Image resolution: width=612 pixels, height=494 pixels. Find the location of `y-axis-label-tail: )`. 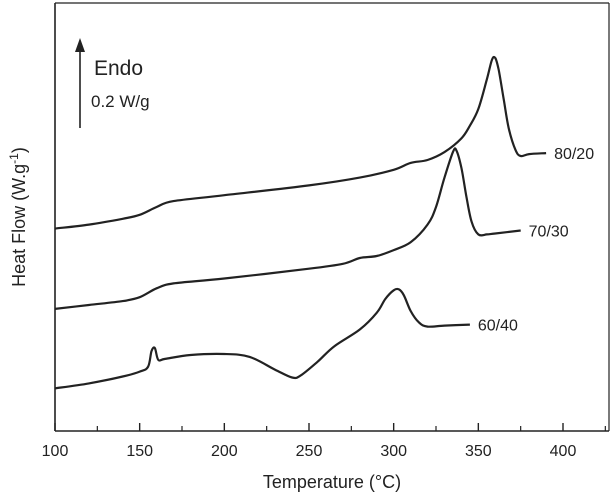

y-axis-label-tail: ) is located at coordinates (19, 150).